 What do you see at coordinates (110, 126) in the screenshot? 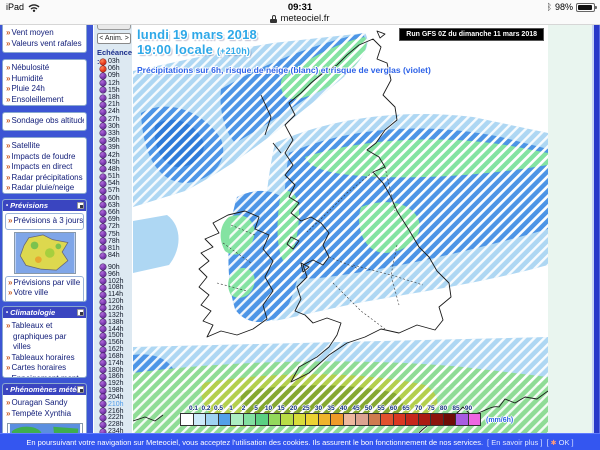
I see `echeance-item: 30h` at bounding box center [110, 126].